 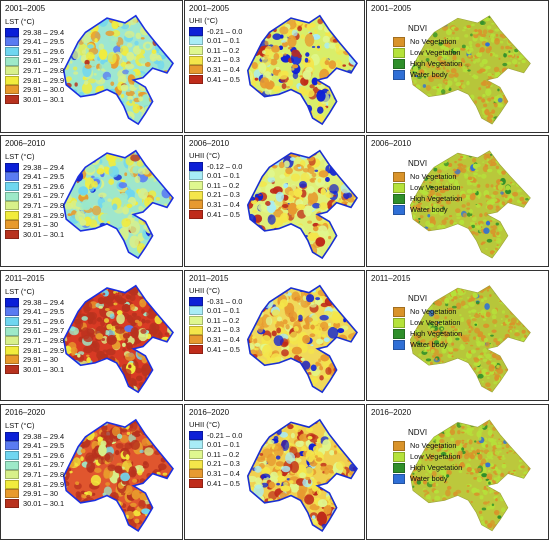 I want to click on legend-label: No Vegetation, so click(x=433, y=445).